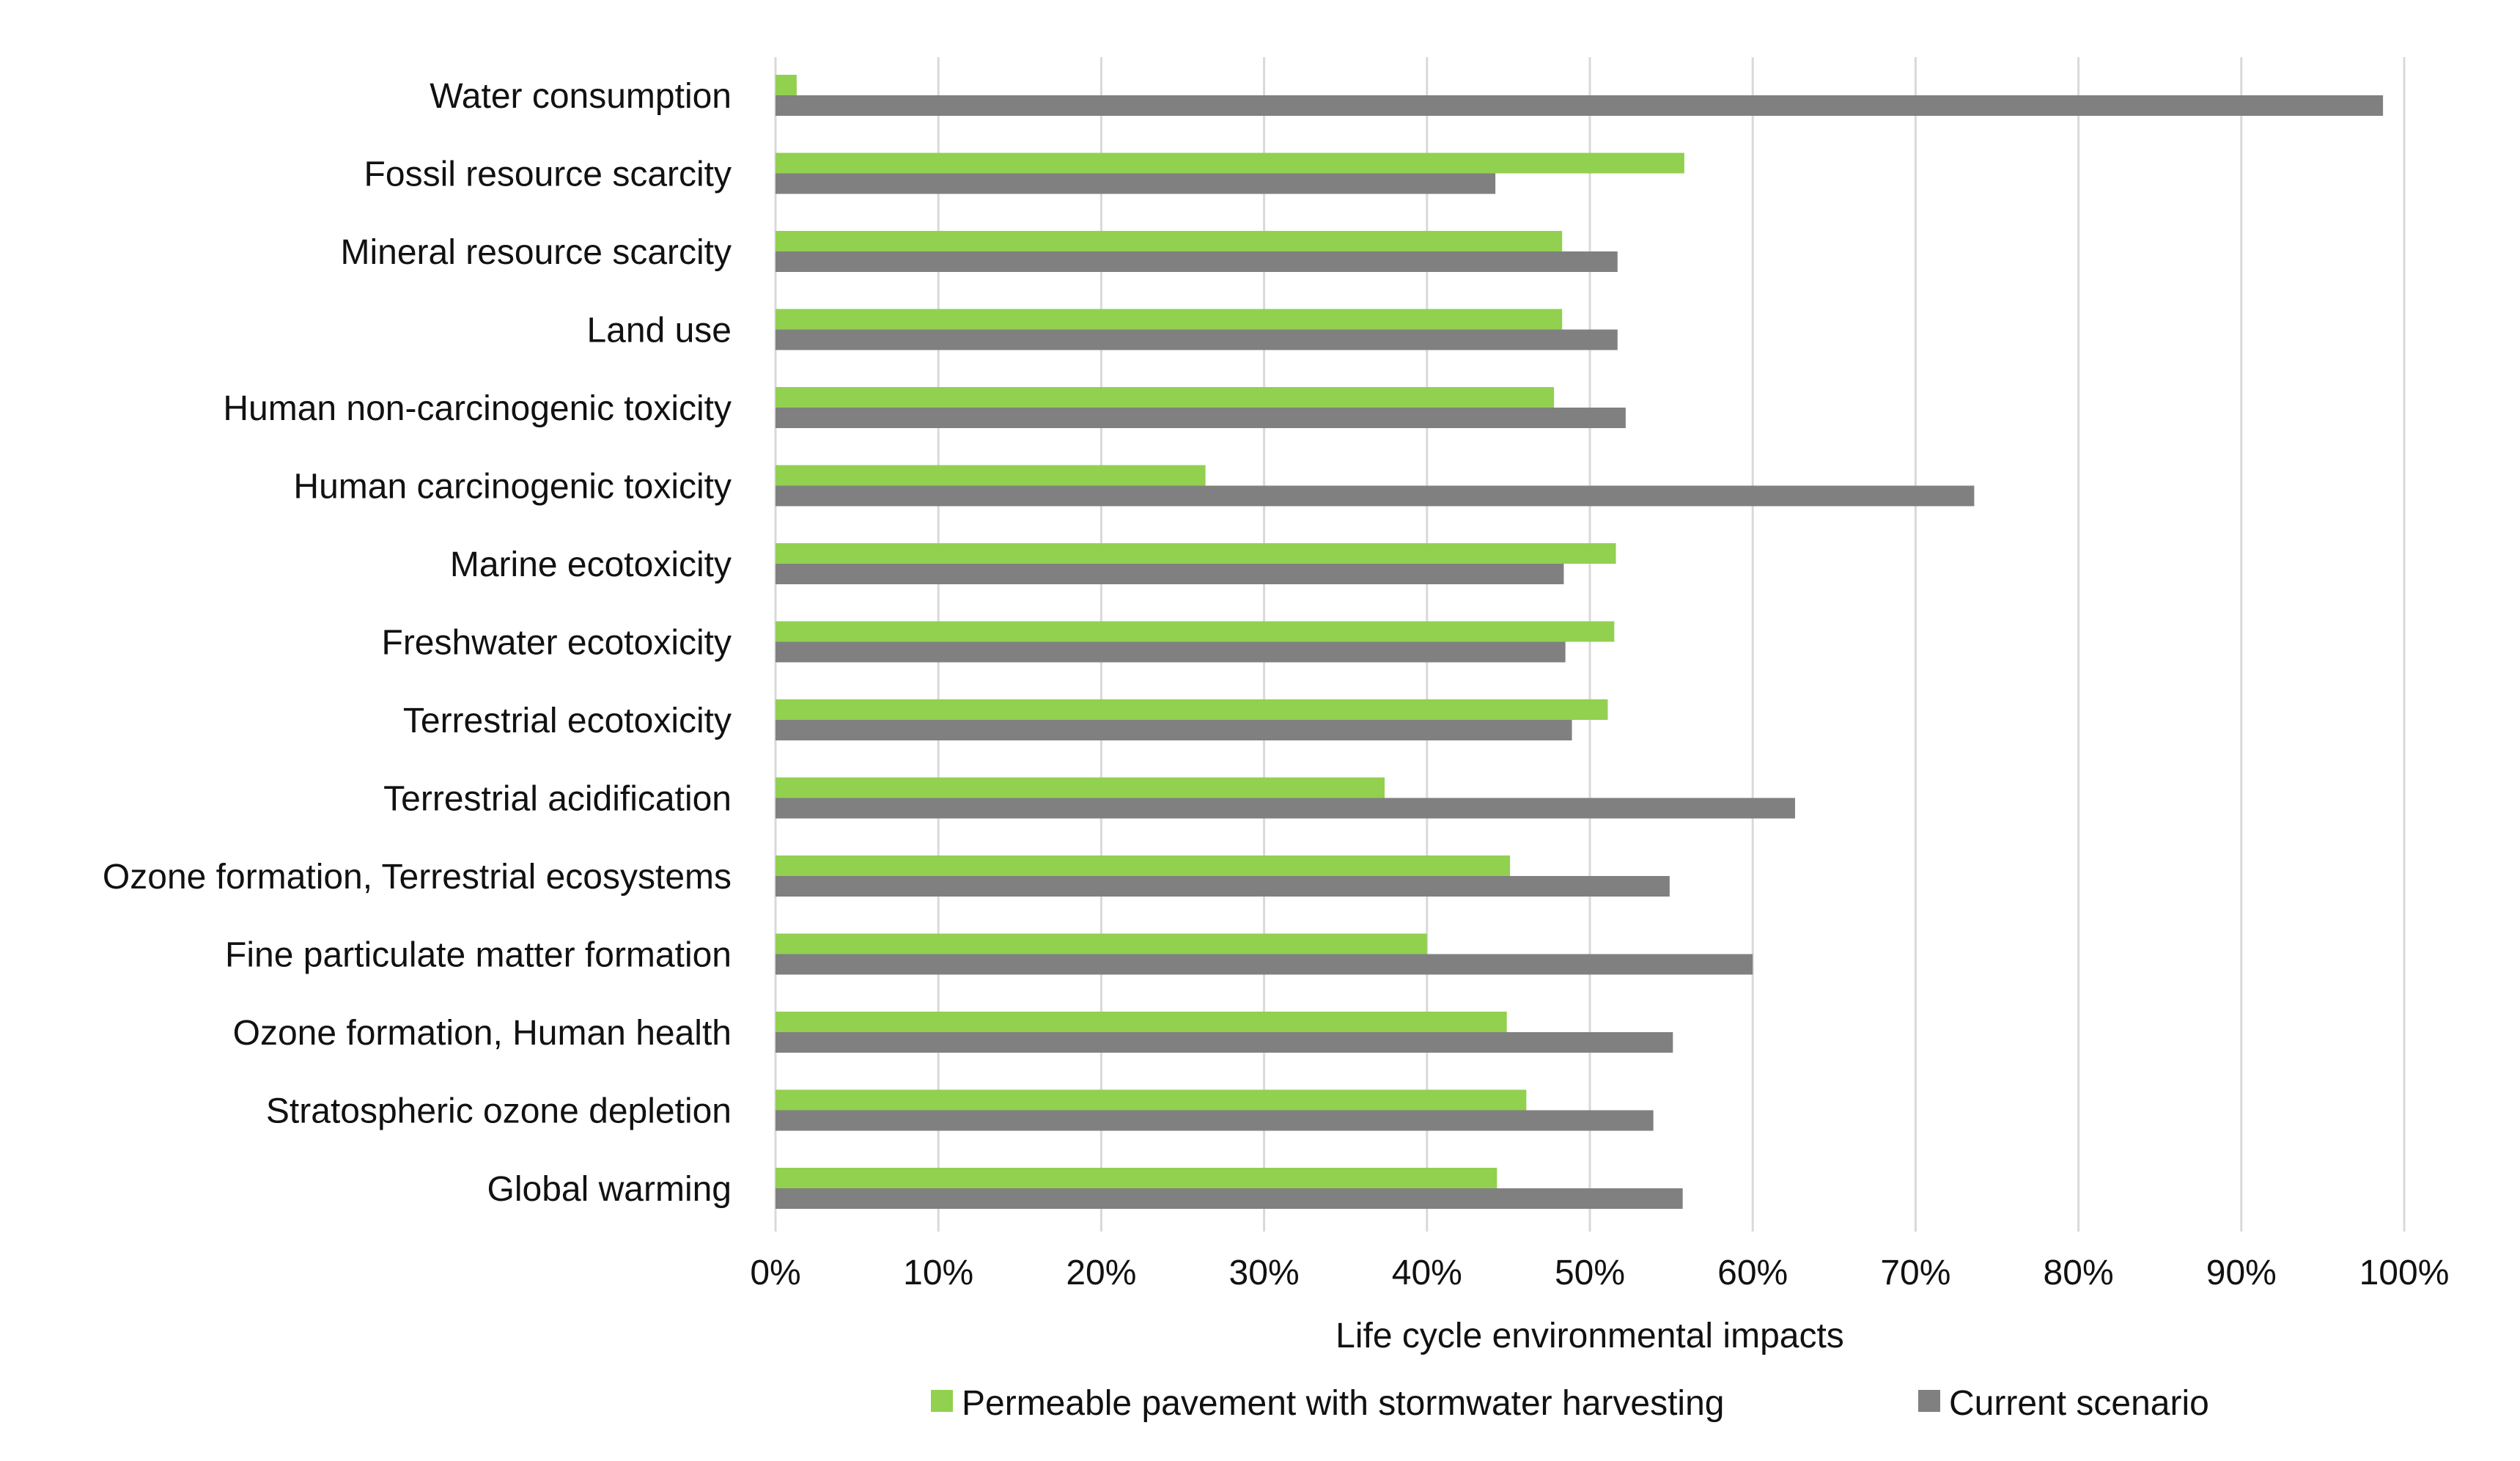  I want to click on x-tick-label: 50%, so click(1590, 1273).